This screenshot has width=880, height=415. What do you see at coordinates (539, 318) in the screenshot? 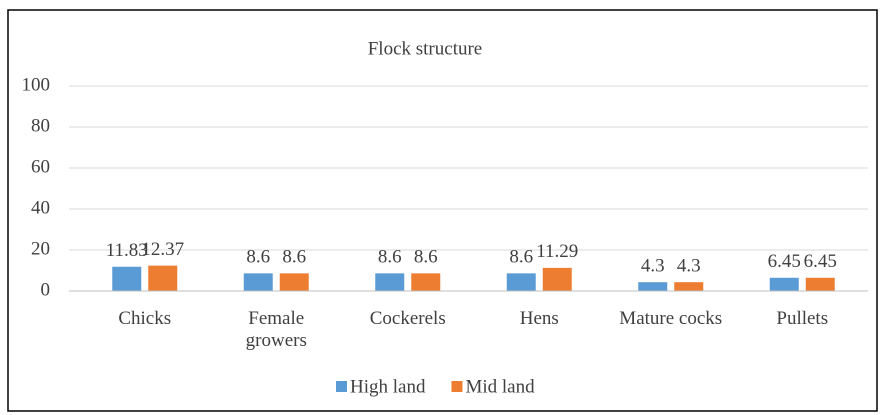
I see `x-tick-label: Hens` at bounding box center [539, 318].